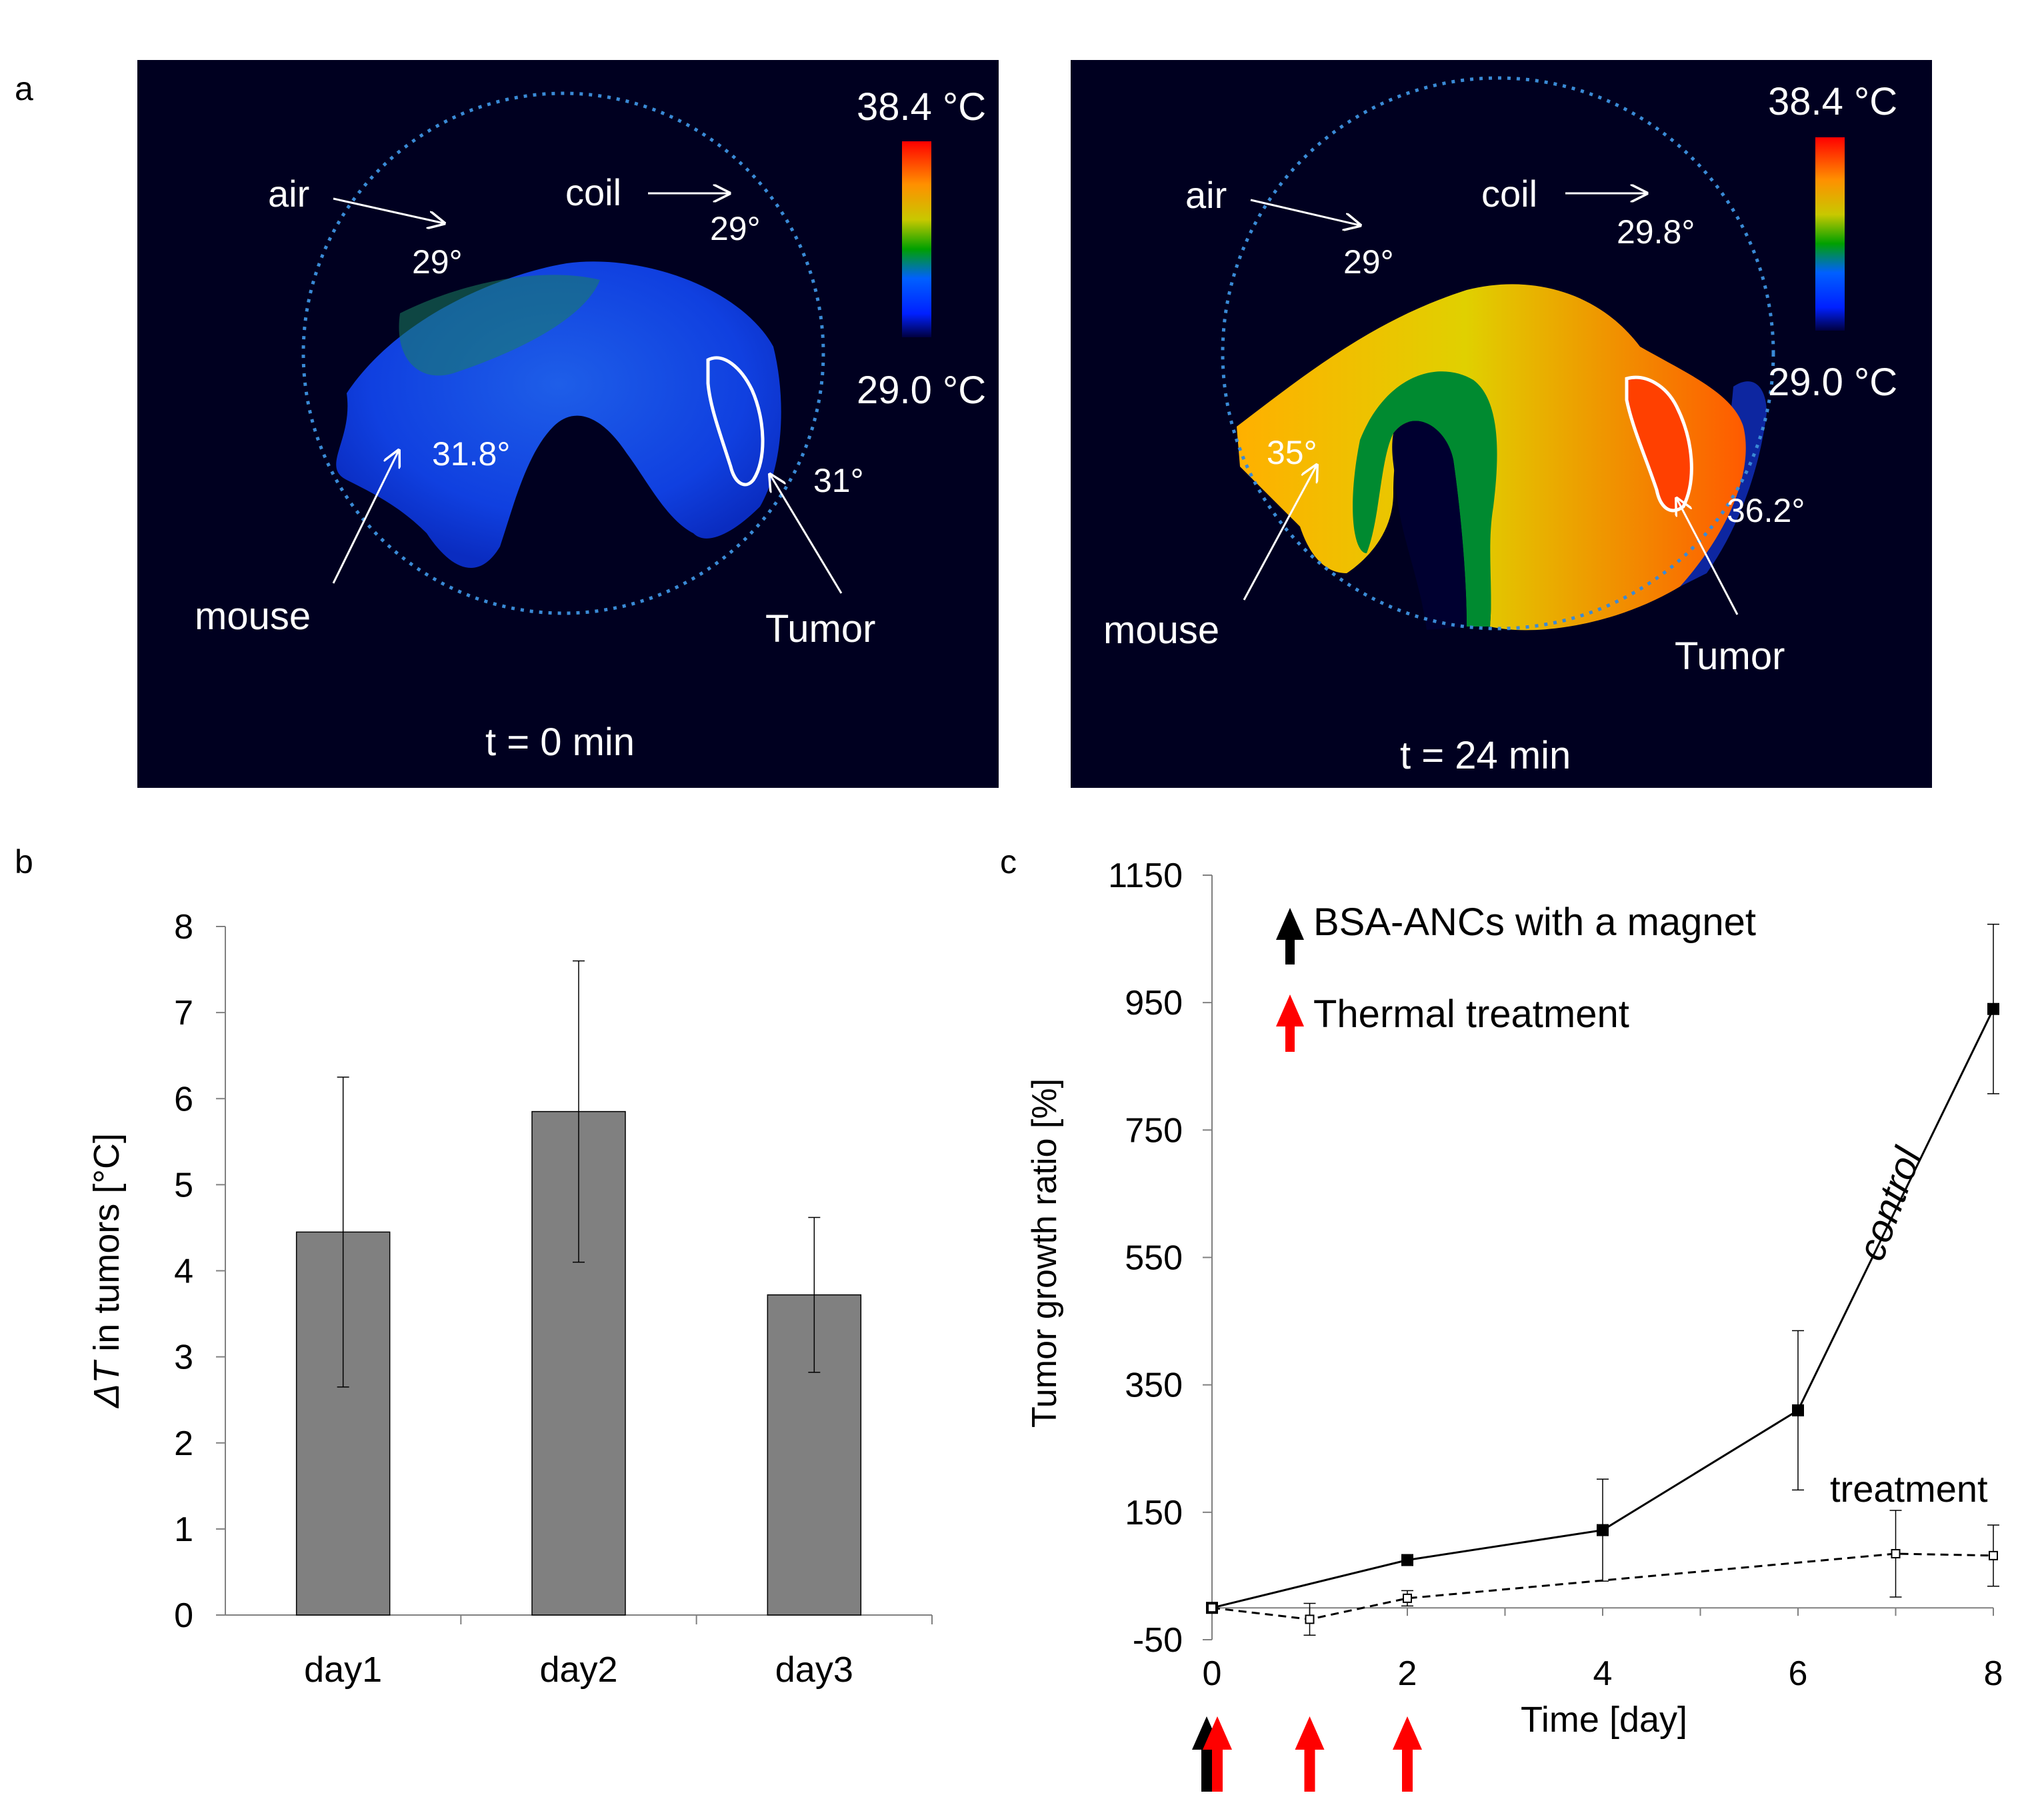 This screenshot has height=1813, width=2044. Describe the element at coordinates (560, 742) in the screenshot. I see `time-label: t = 0 min` at that location.